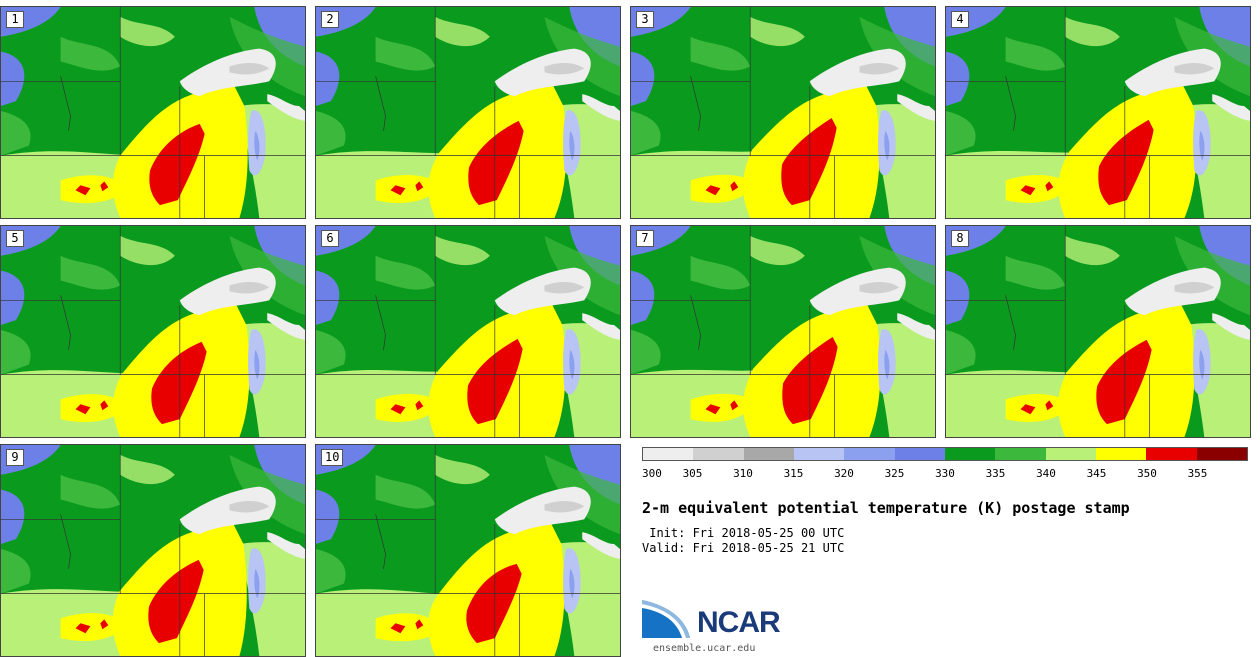 The image size is (1260, 657). What do you see at coordinates (743, 473) in the screenshot?
I see `colorbar-tick-label: 310` at bounding box center [743, 473].